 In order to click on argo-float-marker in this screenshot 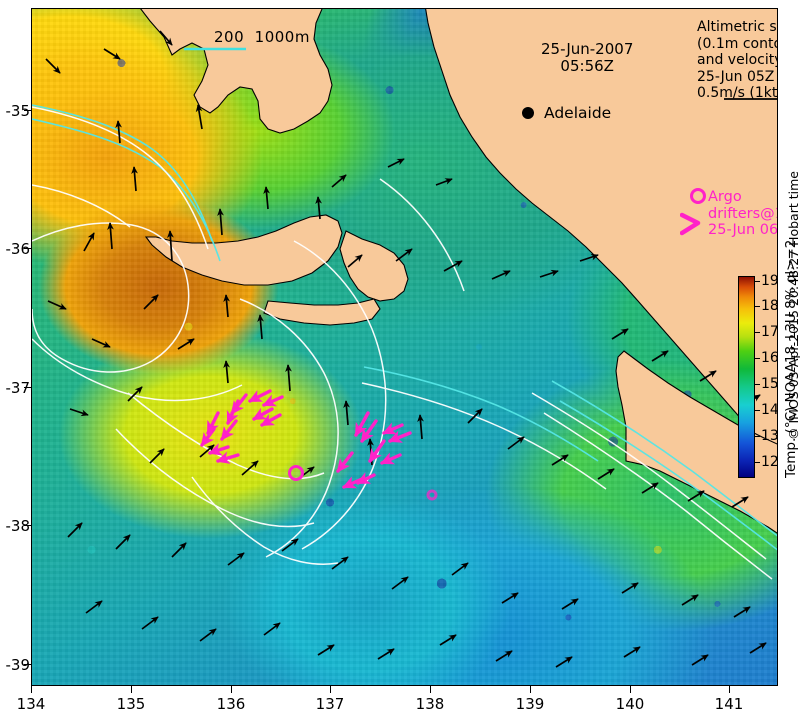, I will do `click(363, 483)`.